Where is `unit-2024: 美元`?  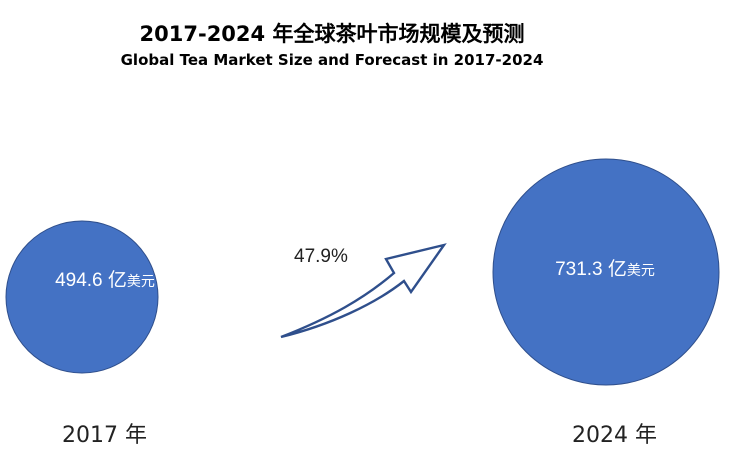 unit-2024: 美元 is located at coordinates (640, 270).